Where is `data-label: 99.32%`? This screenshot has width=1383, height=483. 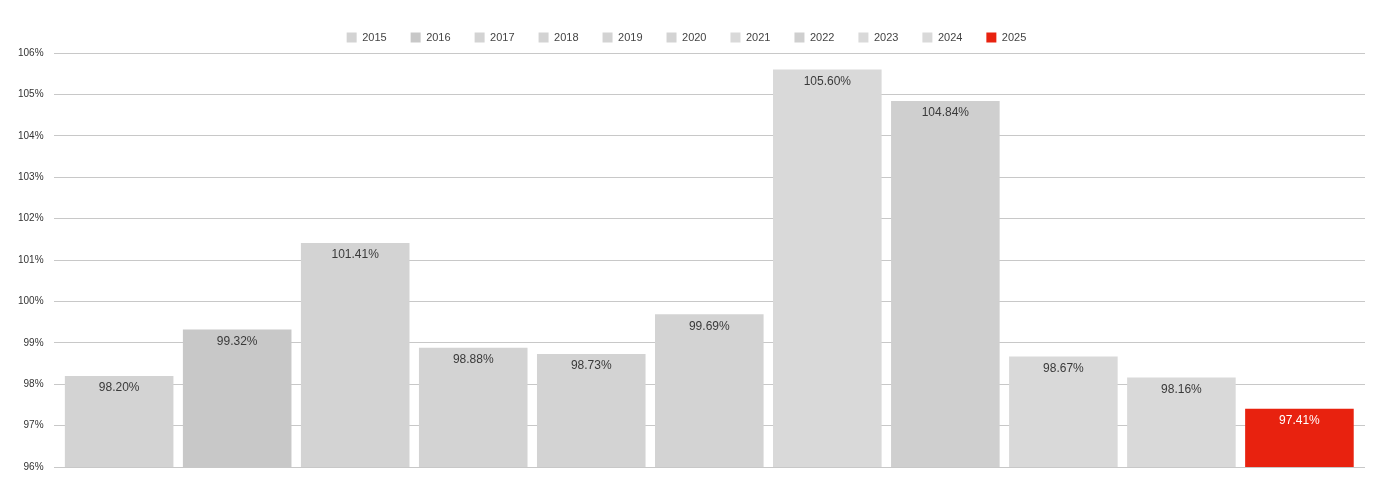 data-label: 99.32% is located at coordinates (237, 340).